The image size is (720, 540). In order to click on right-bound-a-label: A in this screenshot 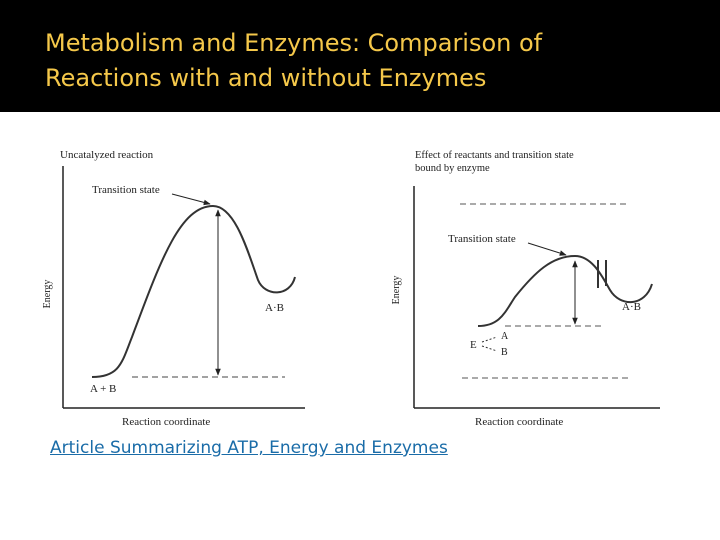, I will do `click(505, 336)`.